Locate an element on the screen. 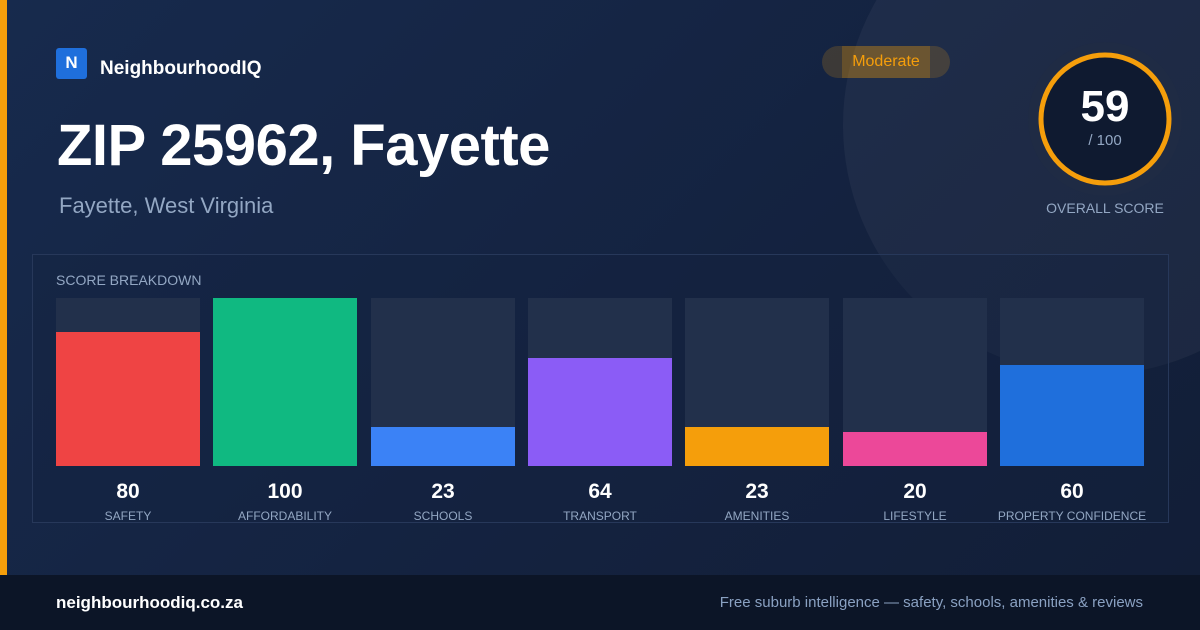 The width and height of the screenshot is (1200, 630). bar-value-label: 80 is located at coordinates (128, 491).